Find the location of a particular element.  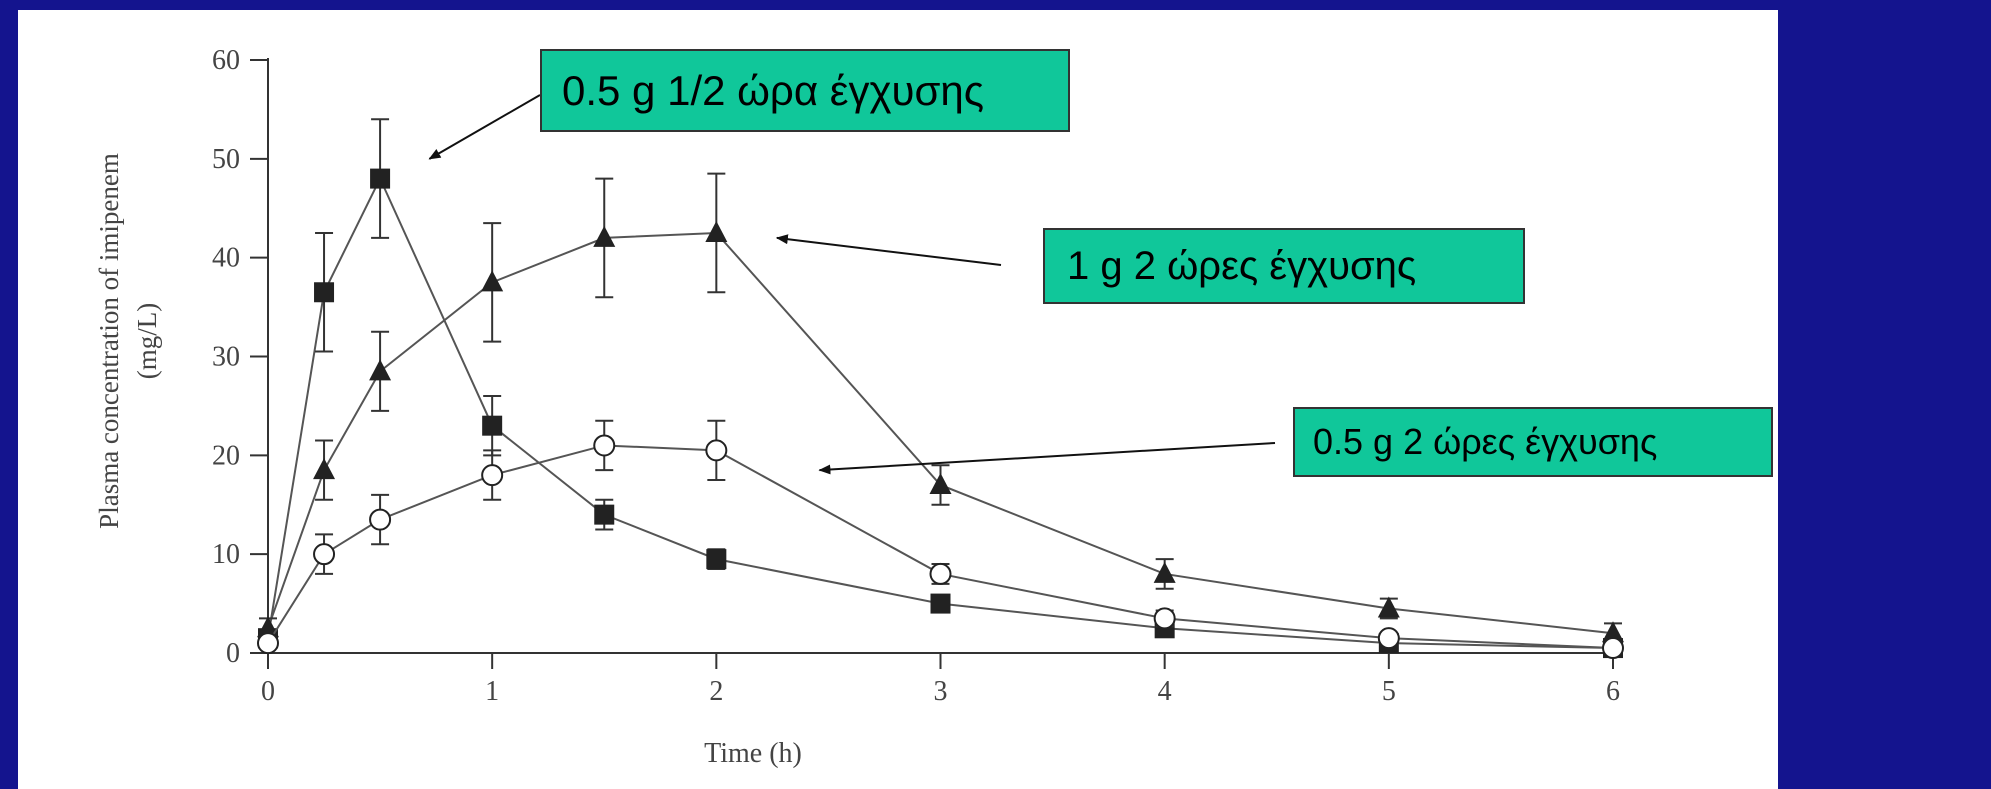

y-axis-label: Plasma concentration of imipenem is located at coordinates (109, 341).